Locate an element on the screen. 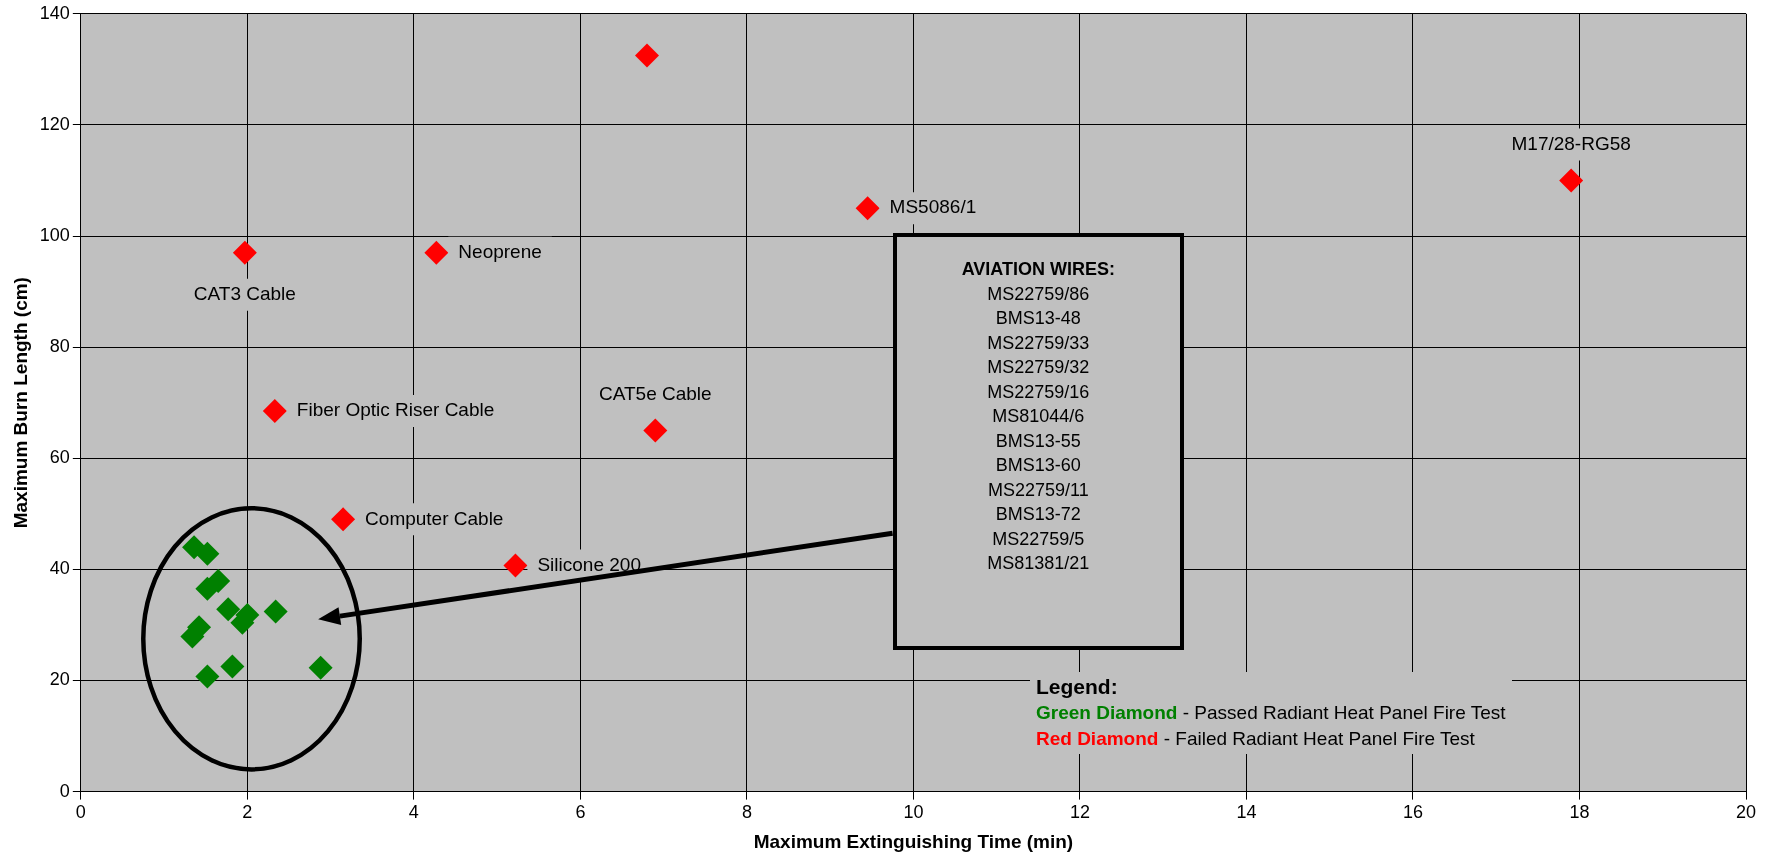  note-box: AVIATION WIRES: MS22759/86 BMS13-48 MS22759/33 MS22759/32 MS22759/16 MS81044/6 BMS13-55 BMS13-60 MS22759/11 BMS13-72 MS22759/5 MS81381/21 is located at coordinates (1038, 441).